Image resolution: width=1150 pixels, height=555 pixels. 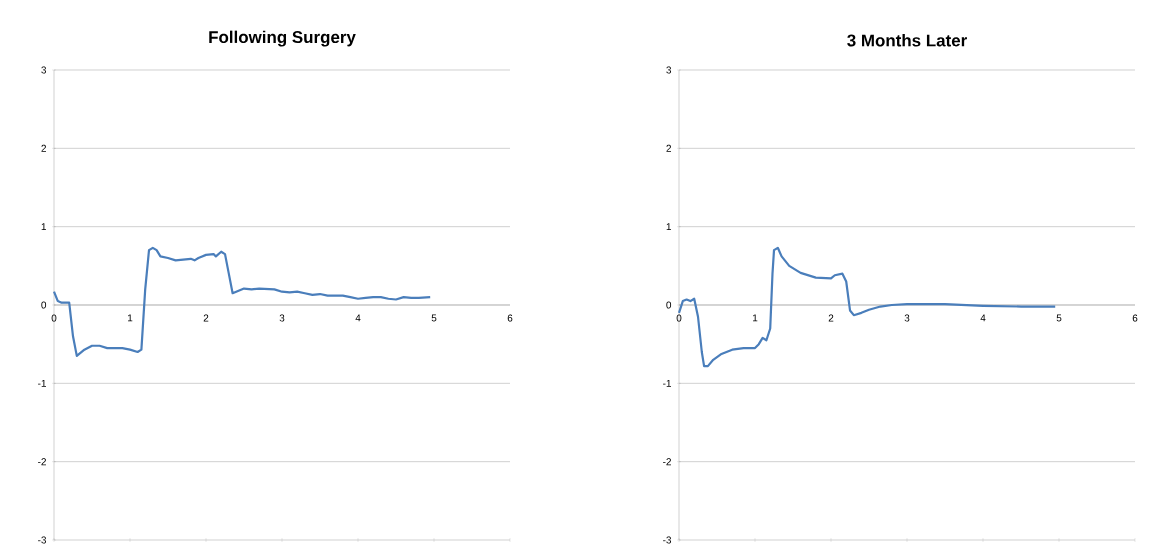 What do you see at coordinates (867, 307) in the screenshot?
I see `line-series` at bounding box center [867, 307].